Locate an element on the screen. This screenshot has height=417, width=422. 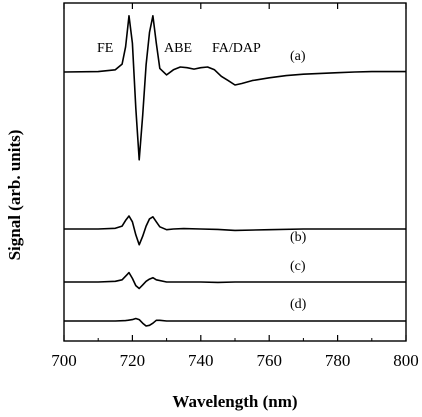
x-tick-label: 760 is located at coordinates (269, 360).